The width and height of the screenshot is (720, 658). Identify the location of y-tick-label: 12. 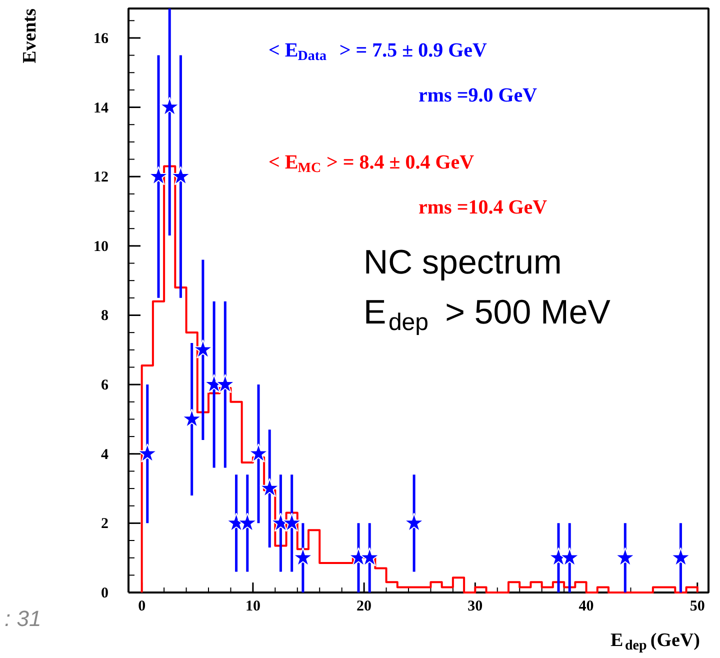
(101, 178).